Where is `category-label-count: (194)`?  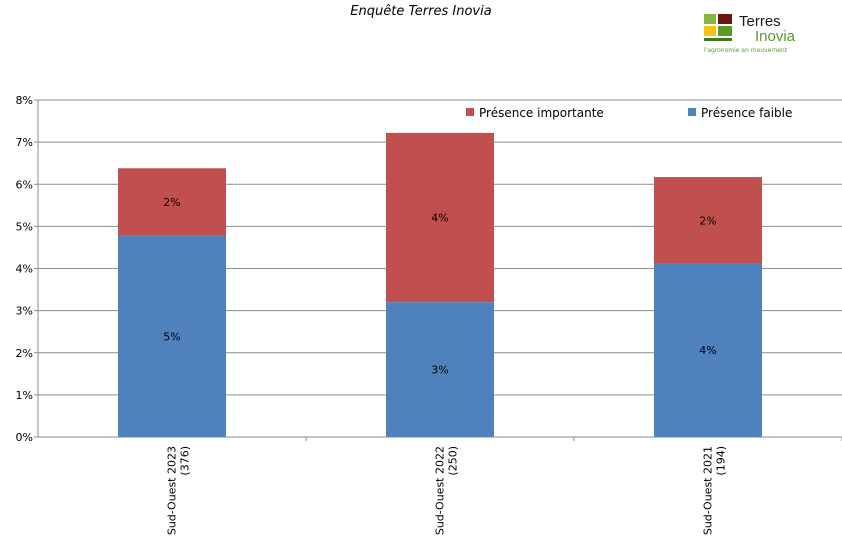 category-label-count: (194) is located at coordinates (721, 461).